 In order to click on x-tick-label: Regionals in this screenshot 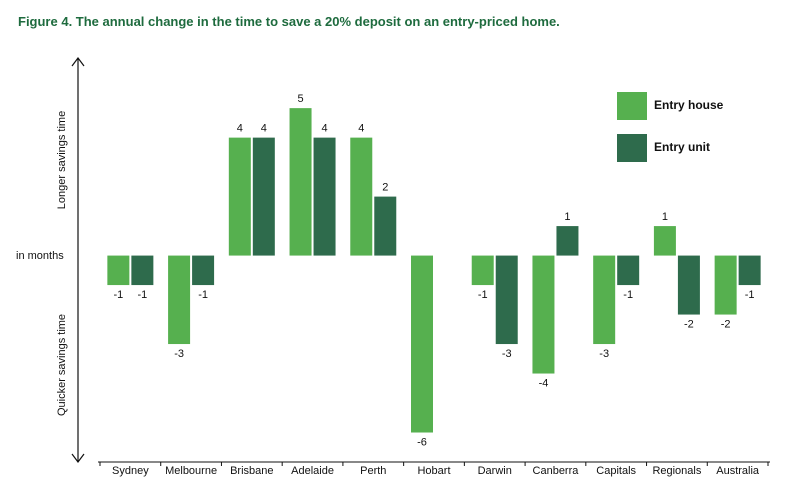, I will do `click(676, 471)`.